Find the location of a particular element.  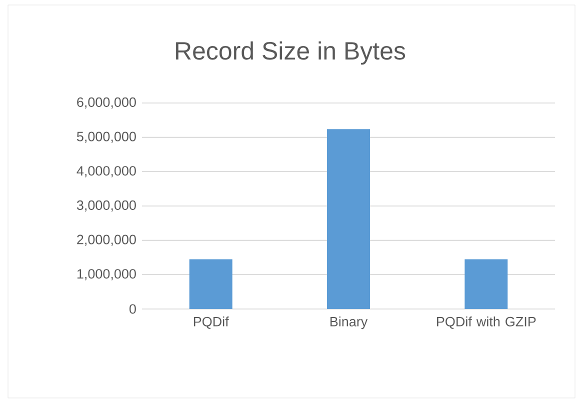

chart-title: Record Size in Bytes is located at coordinates (291, 53).